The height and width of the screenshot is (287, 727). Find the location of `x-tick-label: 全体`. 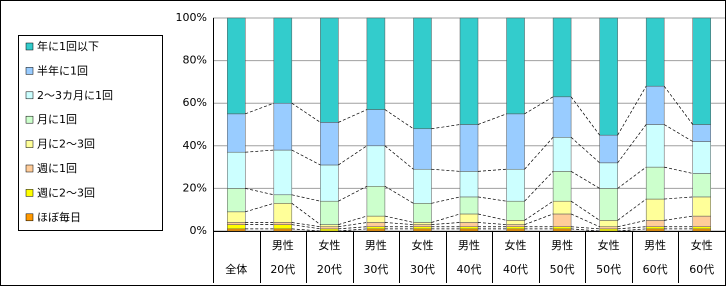

x-tick-label: 全体 is located at coordinates (236, 269).